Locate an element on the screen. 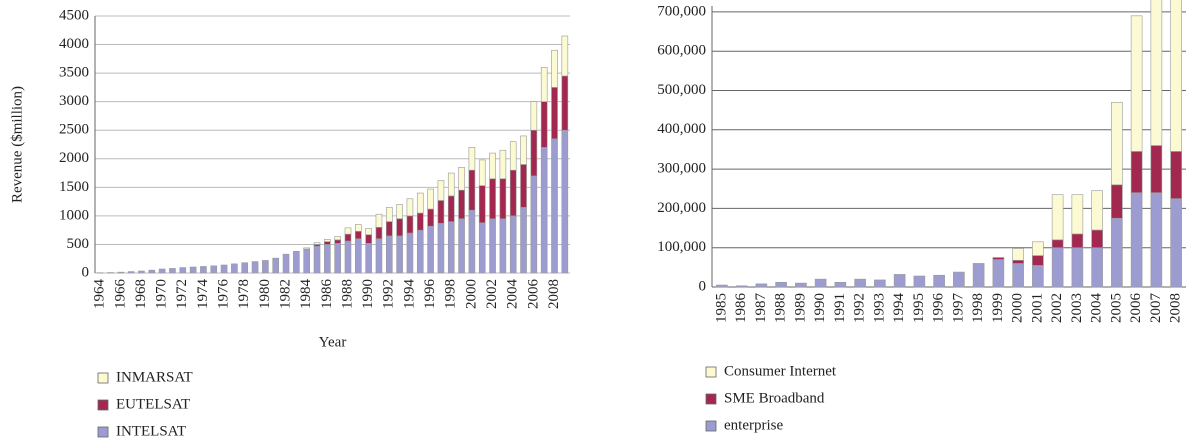 This screenshot has width=1188, height=442. x-tick-label: 1980 is located at coordinates (265, 294).